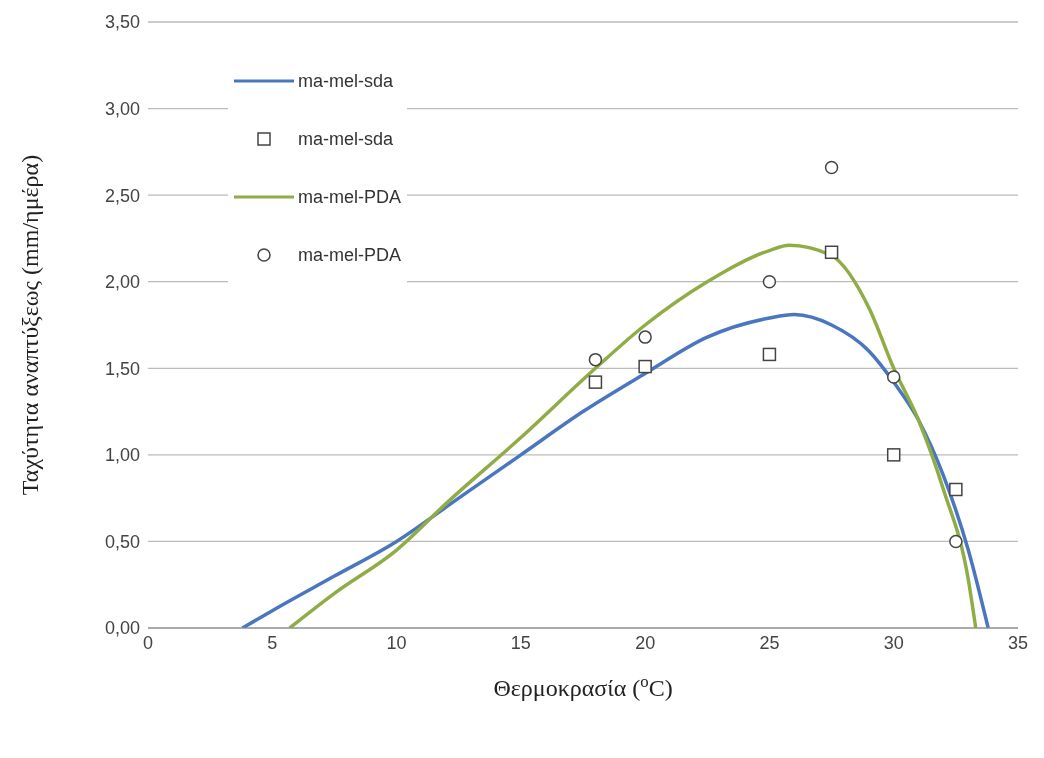  Describe the element at coordinates (148, 642) in the screenshot. I see `x-tick-label: 0` at that location.